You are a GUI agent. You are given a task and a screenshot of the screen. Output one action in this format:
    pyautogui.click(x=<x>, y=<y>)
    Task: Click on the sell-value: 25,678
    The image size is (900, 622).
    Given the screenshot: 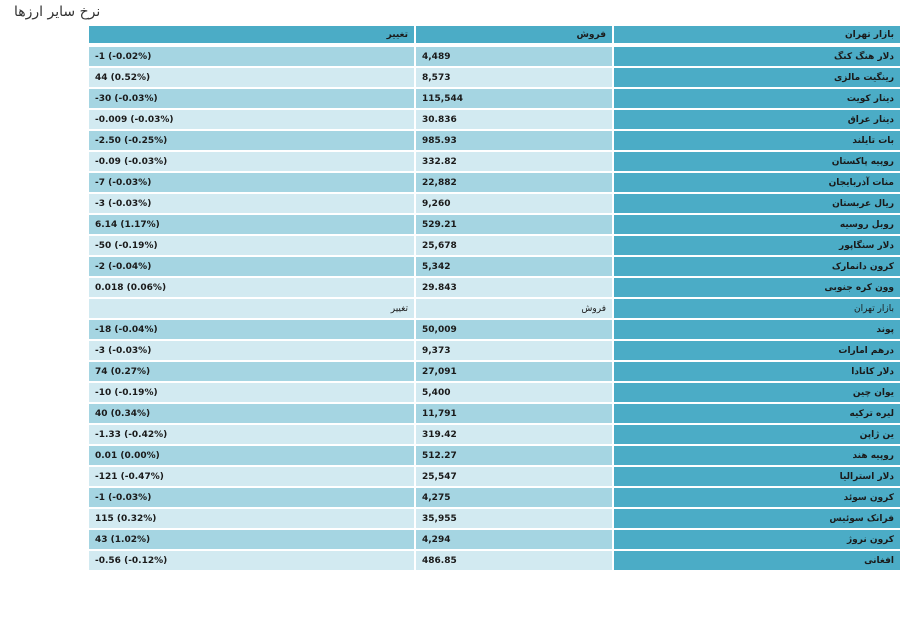 What is the action you would take?
    pyautogui.click(x=514, y=246)
    